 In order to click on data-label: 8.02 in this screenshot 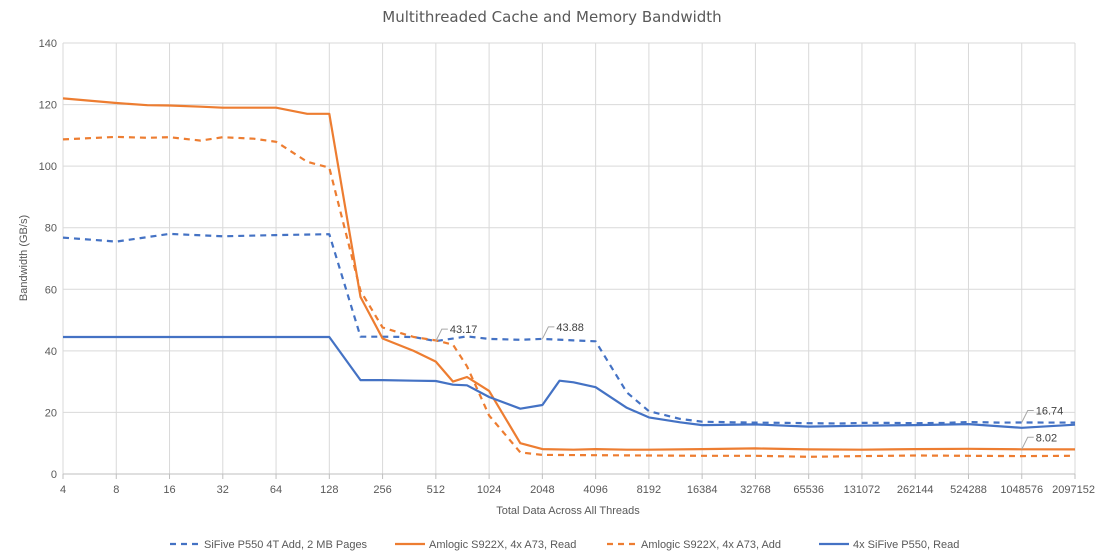, I will do `click(1046, 438)`.